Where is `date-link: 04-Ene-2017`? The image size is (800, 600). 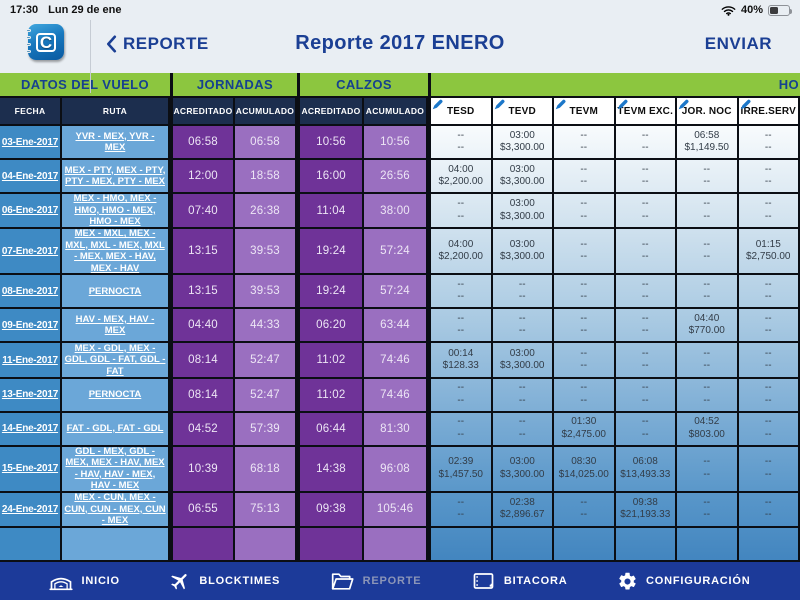
date-link: 04-Ene-2017 is located at coordinates (31, 177).